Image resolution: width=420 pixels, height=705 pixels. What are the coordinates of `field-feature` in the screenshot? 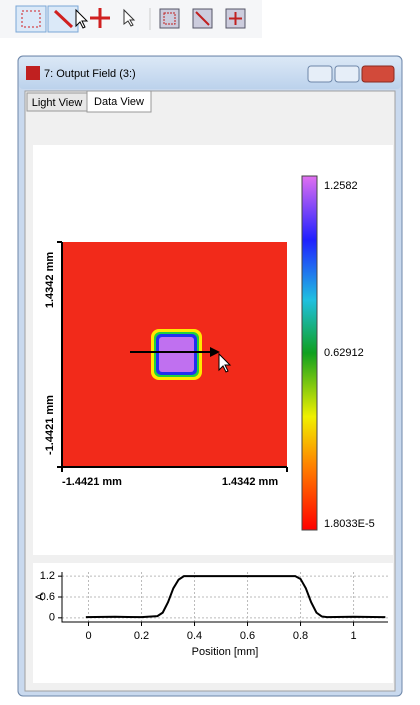 It's located at (176, 354).